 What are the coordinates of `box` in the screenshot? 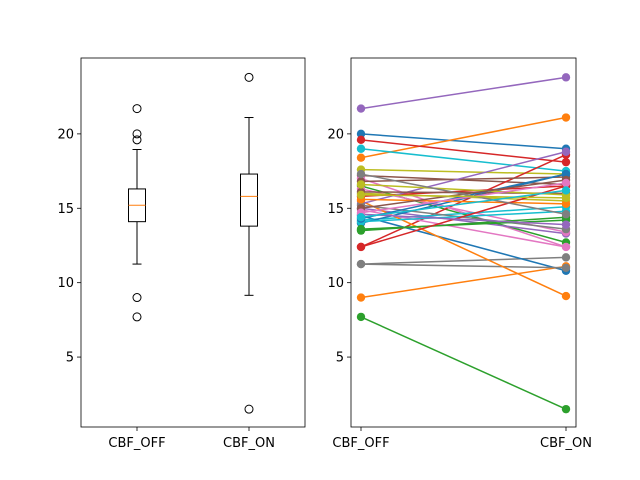 It's located at (249, 200).